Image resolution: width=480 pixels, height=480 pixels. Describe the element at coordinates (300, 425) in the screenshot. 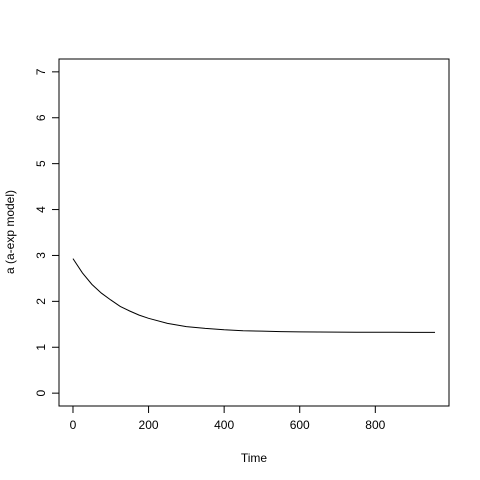

I see `x-tick-label: 600` at that location.